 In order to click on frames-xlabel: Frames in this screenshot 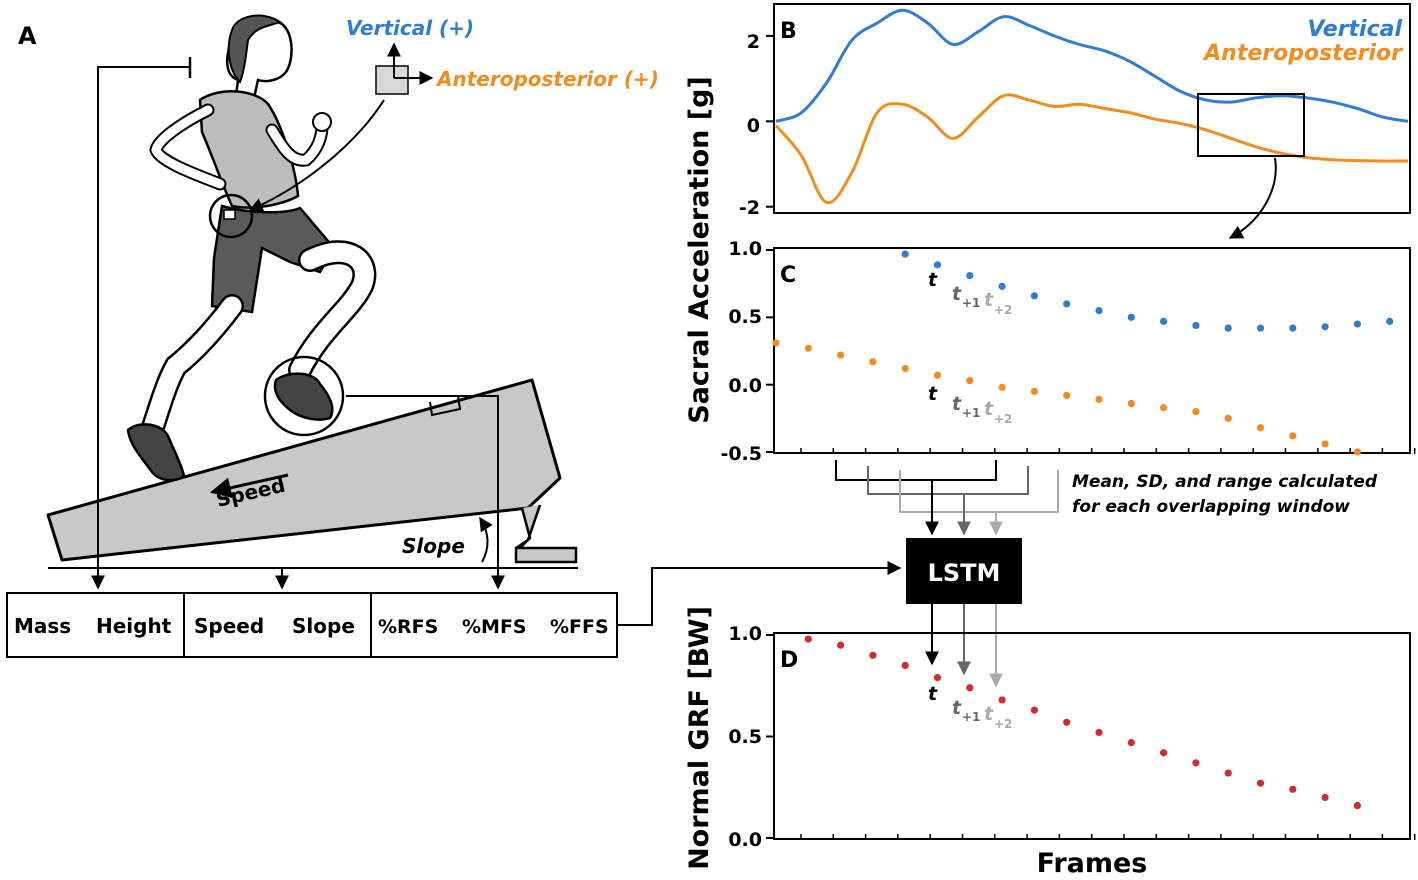, I will do `click(1092, 863)`.